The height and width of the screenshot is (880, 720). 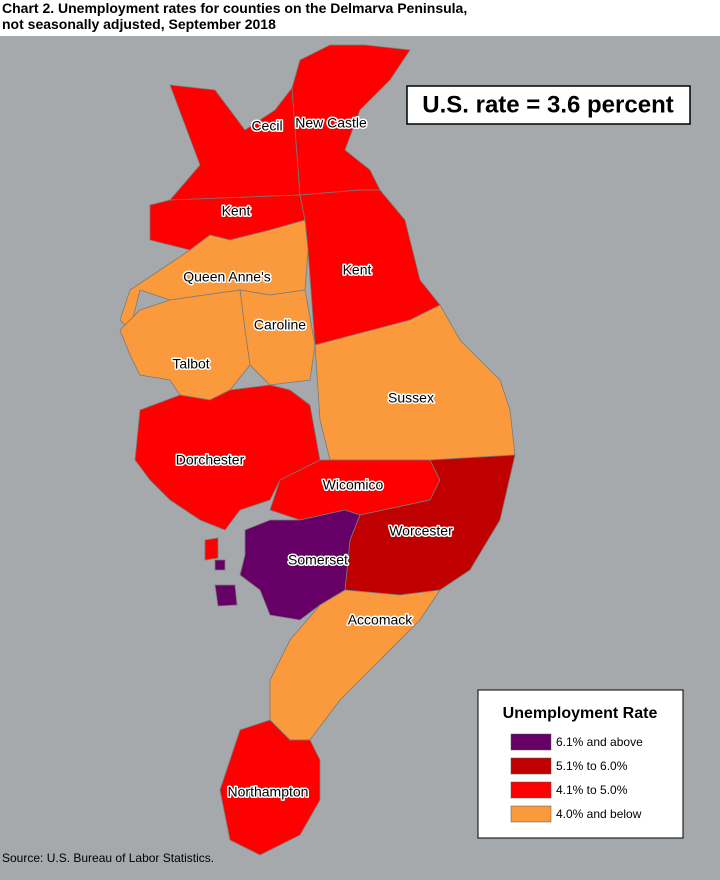 I want to click on source: Source: U.S. Bureau of Labor Statistics., so click(x=108, y=858).